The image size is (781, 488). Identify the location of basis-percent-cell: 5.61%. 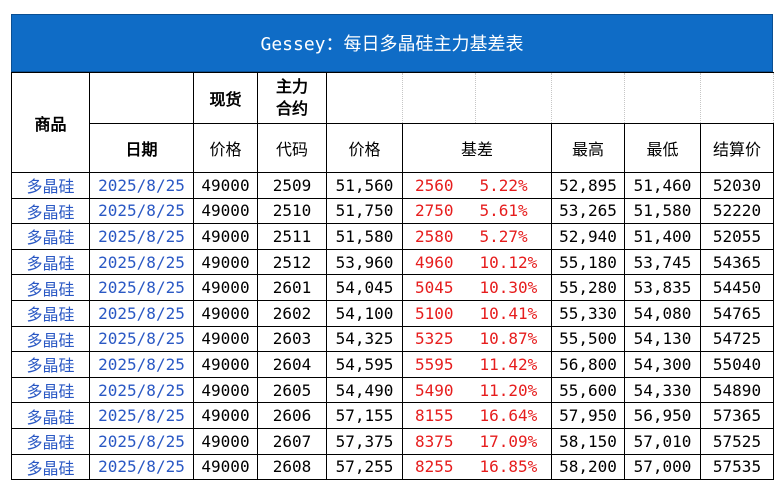
(513, 211).